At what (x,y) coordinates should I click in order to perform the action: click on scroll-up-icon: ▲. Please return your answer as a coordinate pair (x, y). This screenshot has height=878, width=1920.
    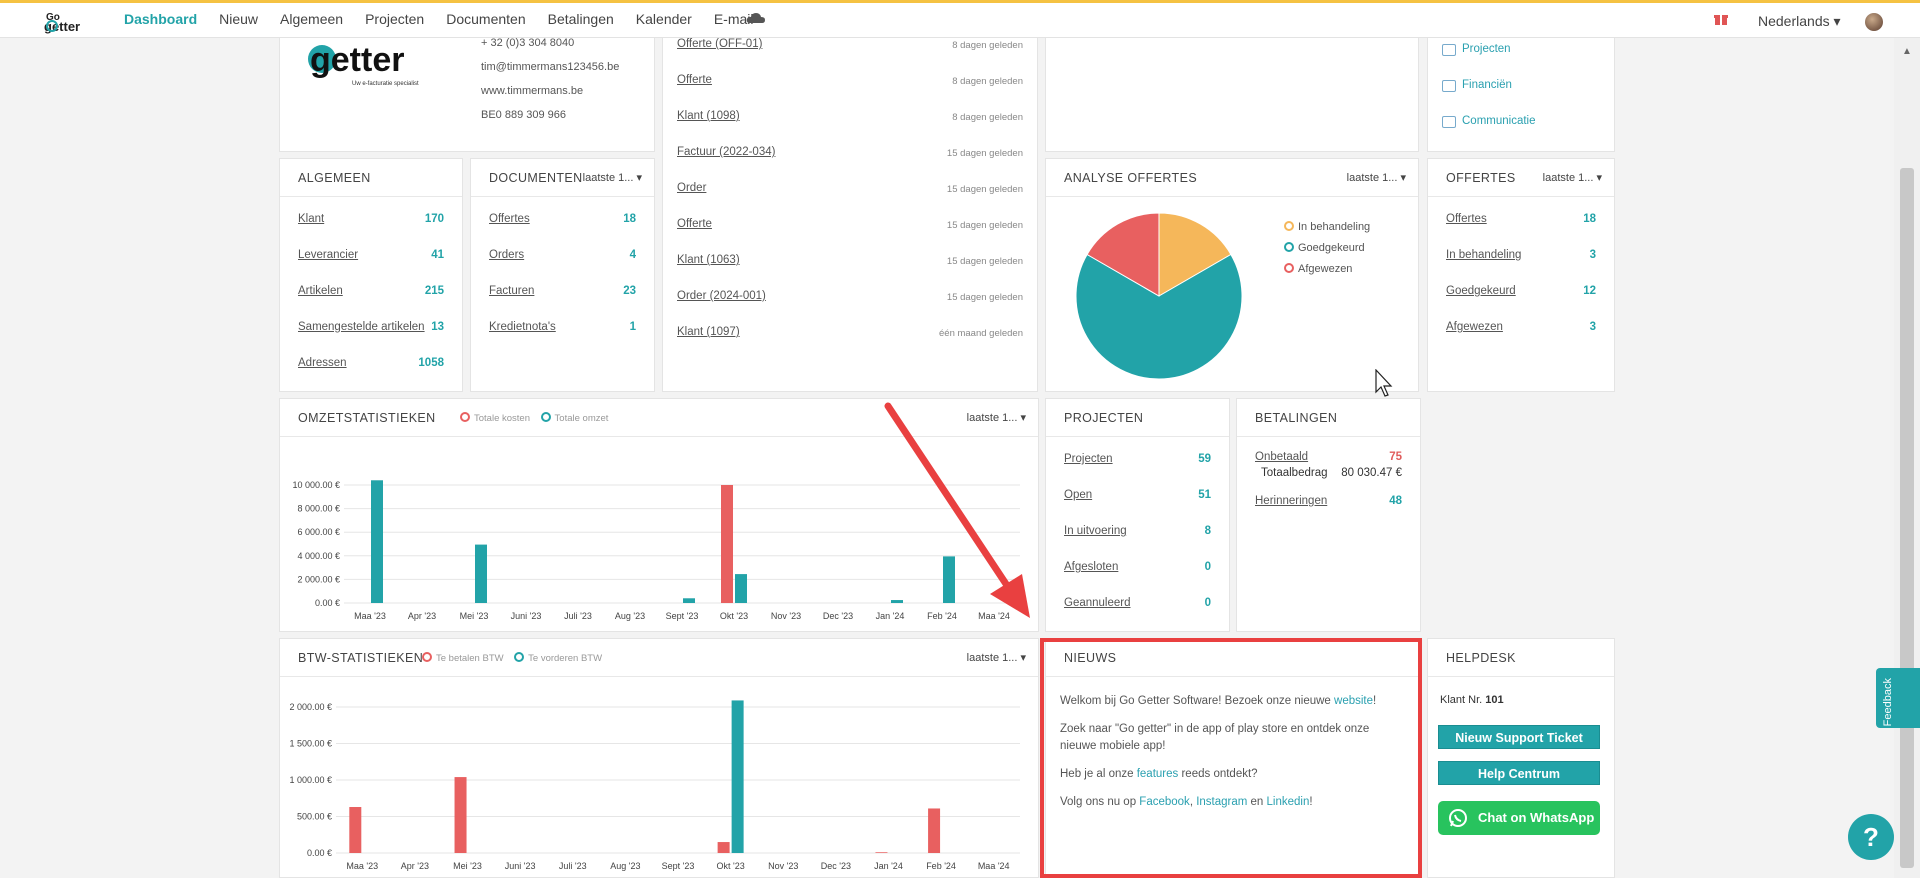
    Looking at the image, I should click on (1907, 51).